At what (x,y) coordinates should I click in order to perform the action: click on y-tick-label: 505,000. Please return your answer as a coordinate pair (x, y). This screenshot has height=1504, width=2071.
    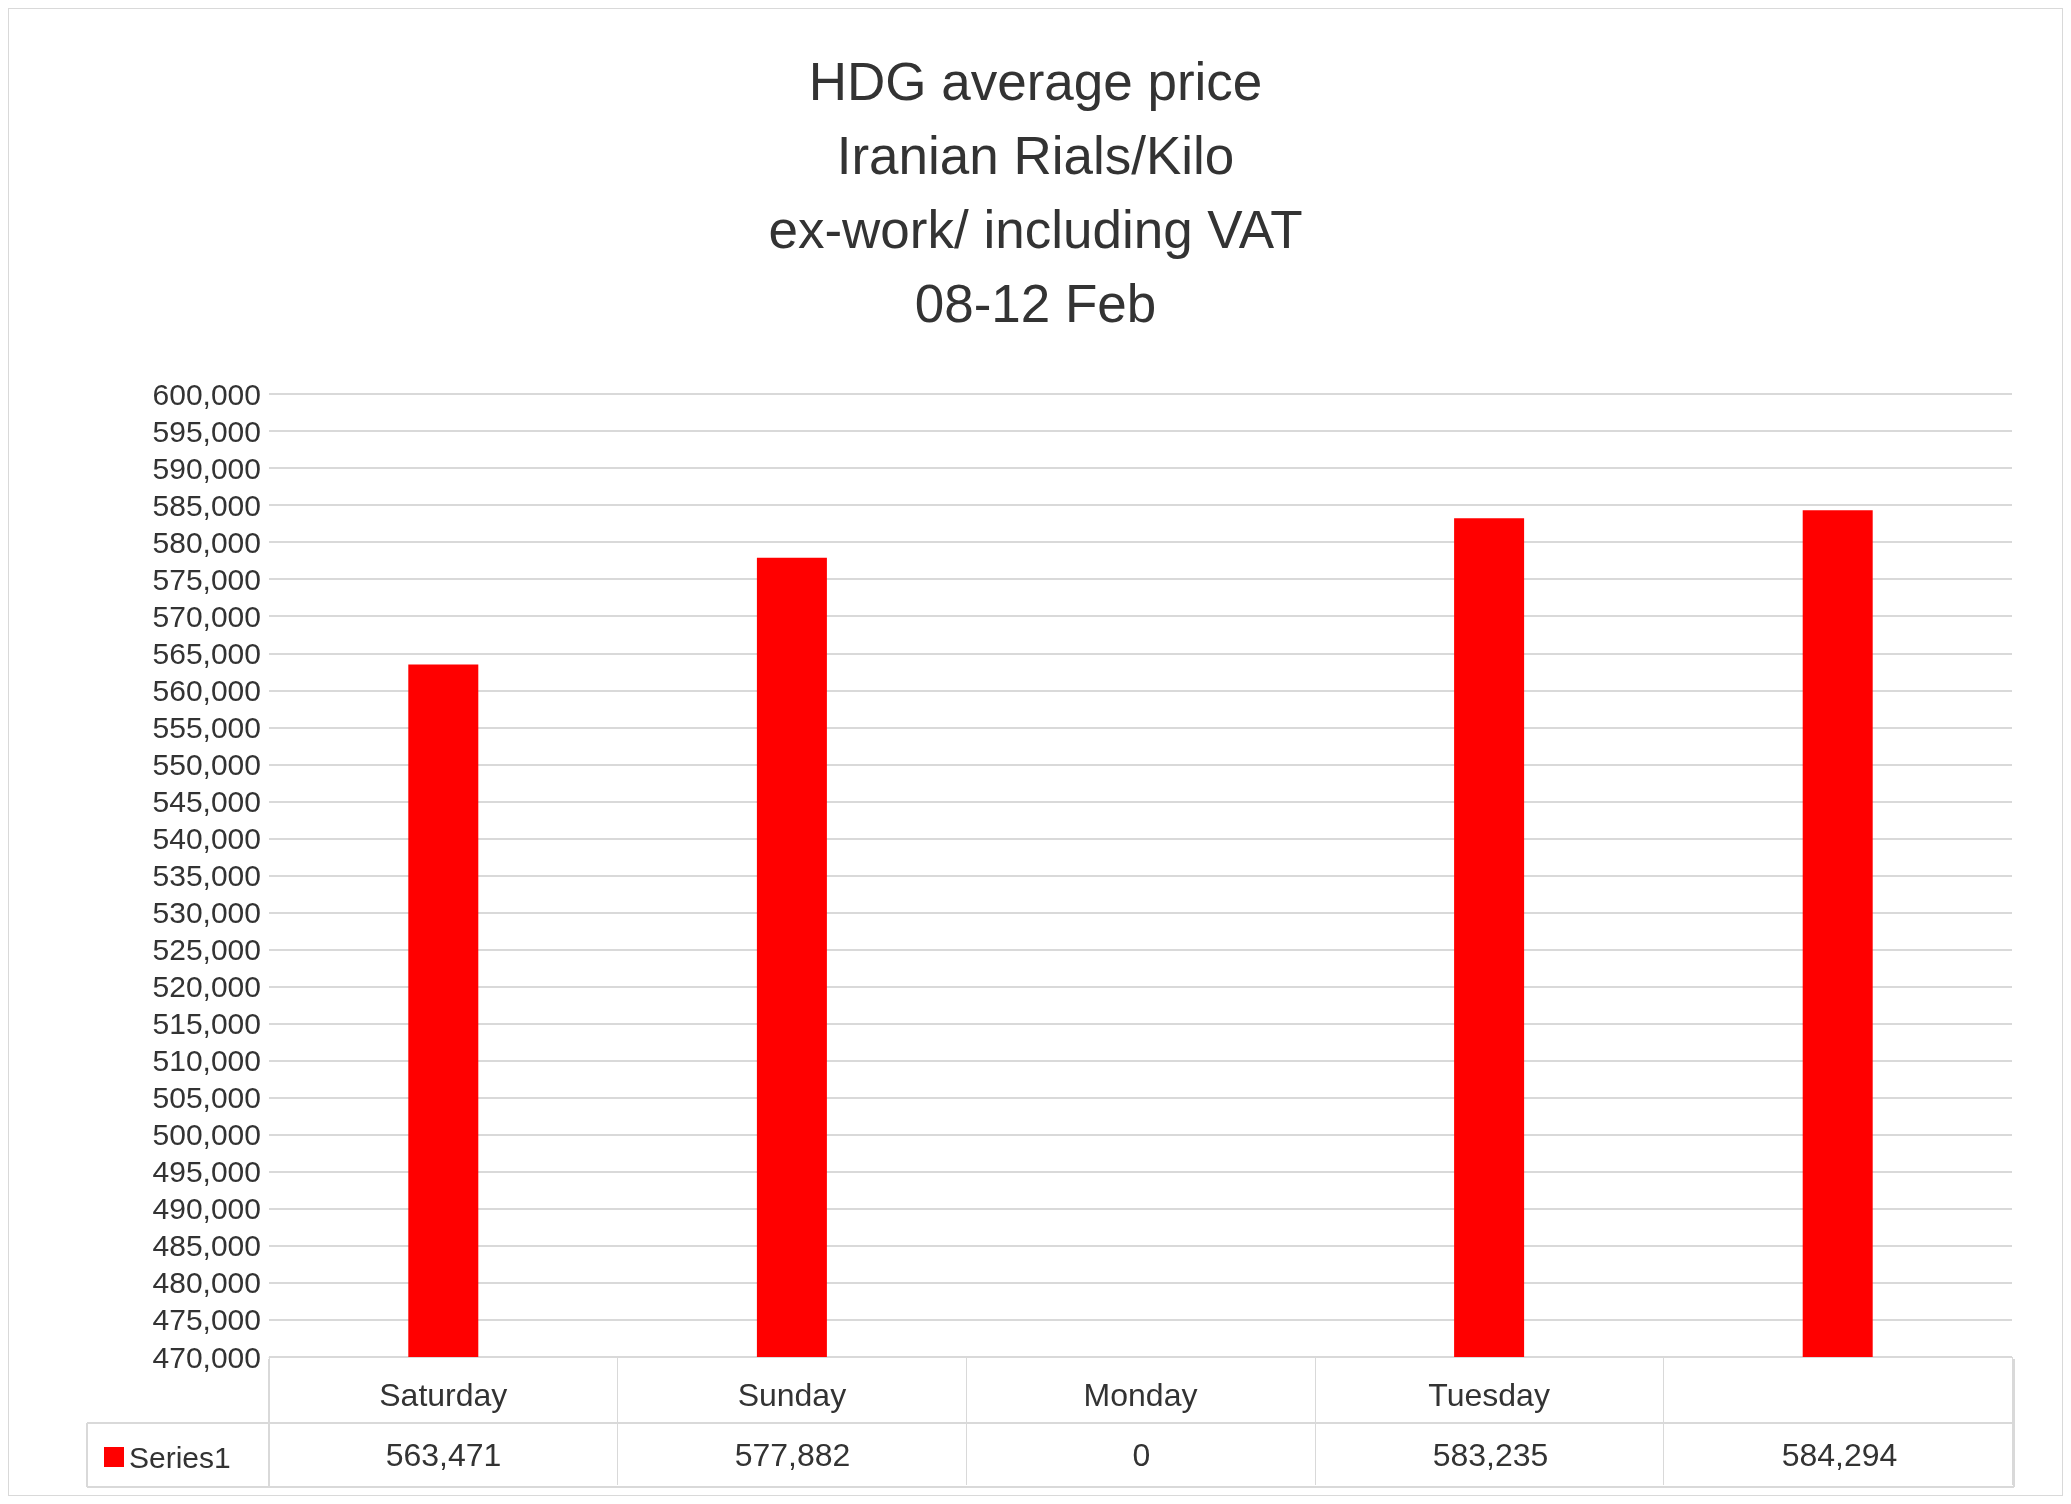
    Looking at the image, I should click on (206, 1098).